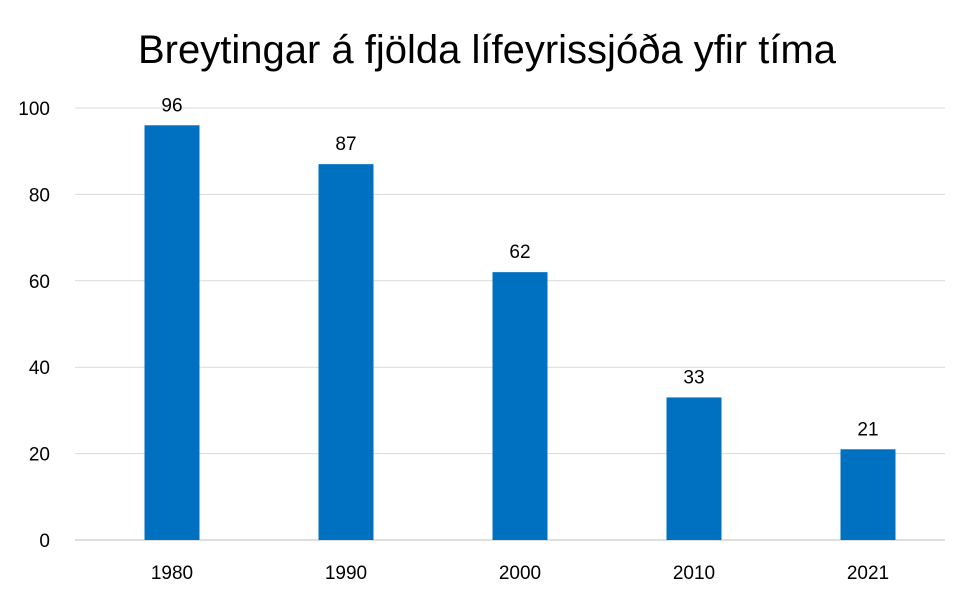  I want to click on x-tick-label-2010: 2010, so click(694, 573).